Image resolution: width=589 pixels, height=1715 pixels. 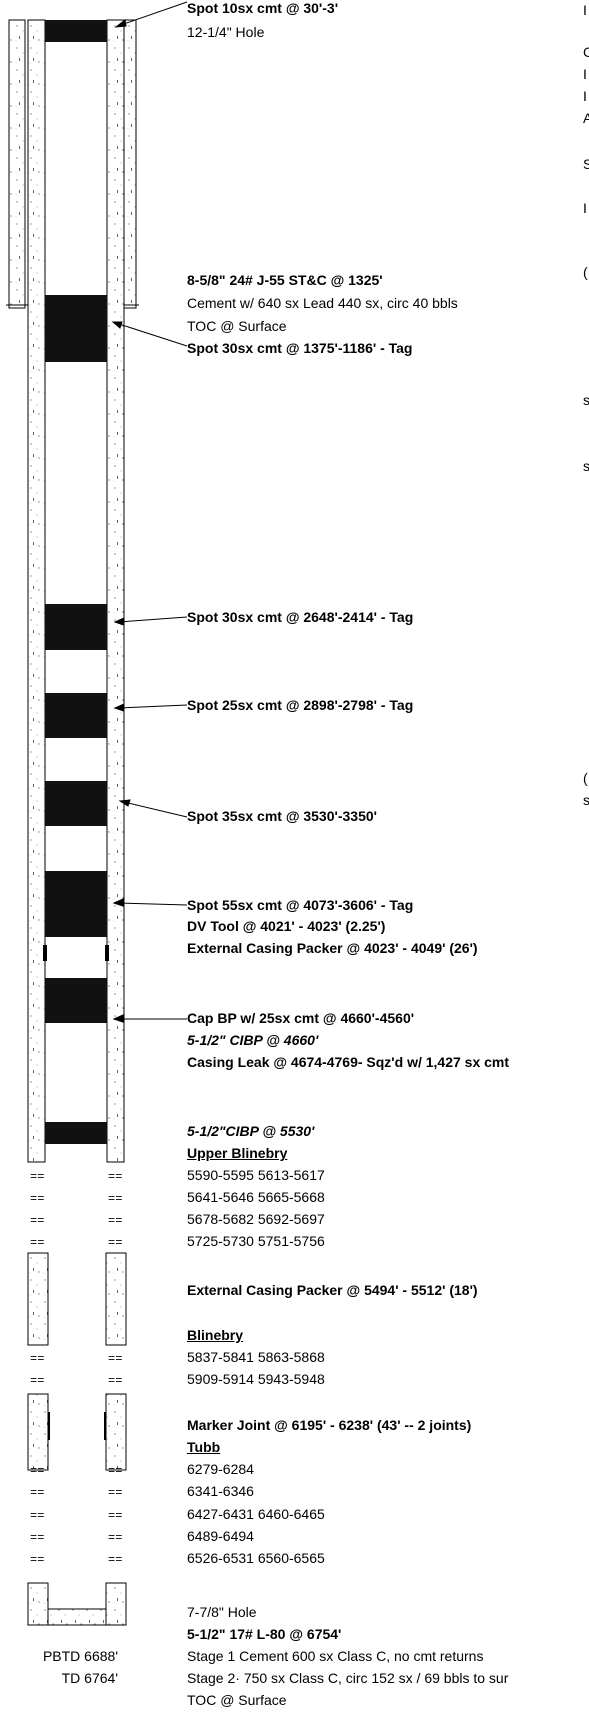 What do you see at coordinates (282, 816) in the screenshot?
I see `label-spot-3530-3350: Spot 35sx cmt @ 3530'-3350'` at bounding box center [282, 816].